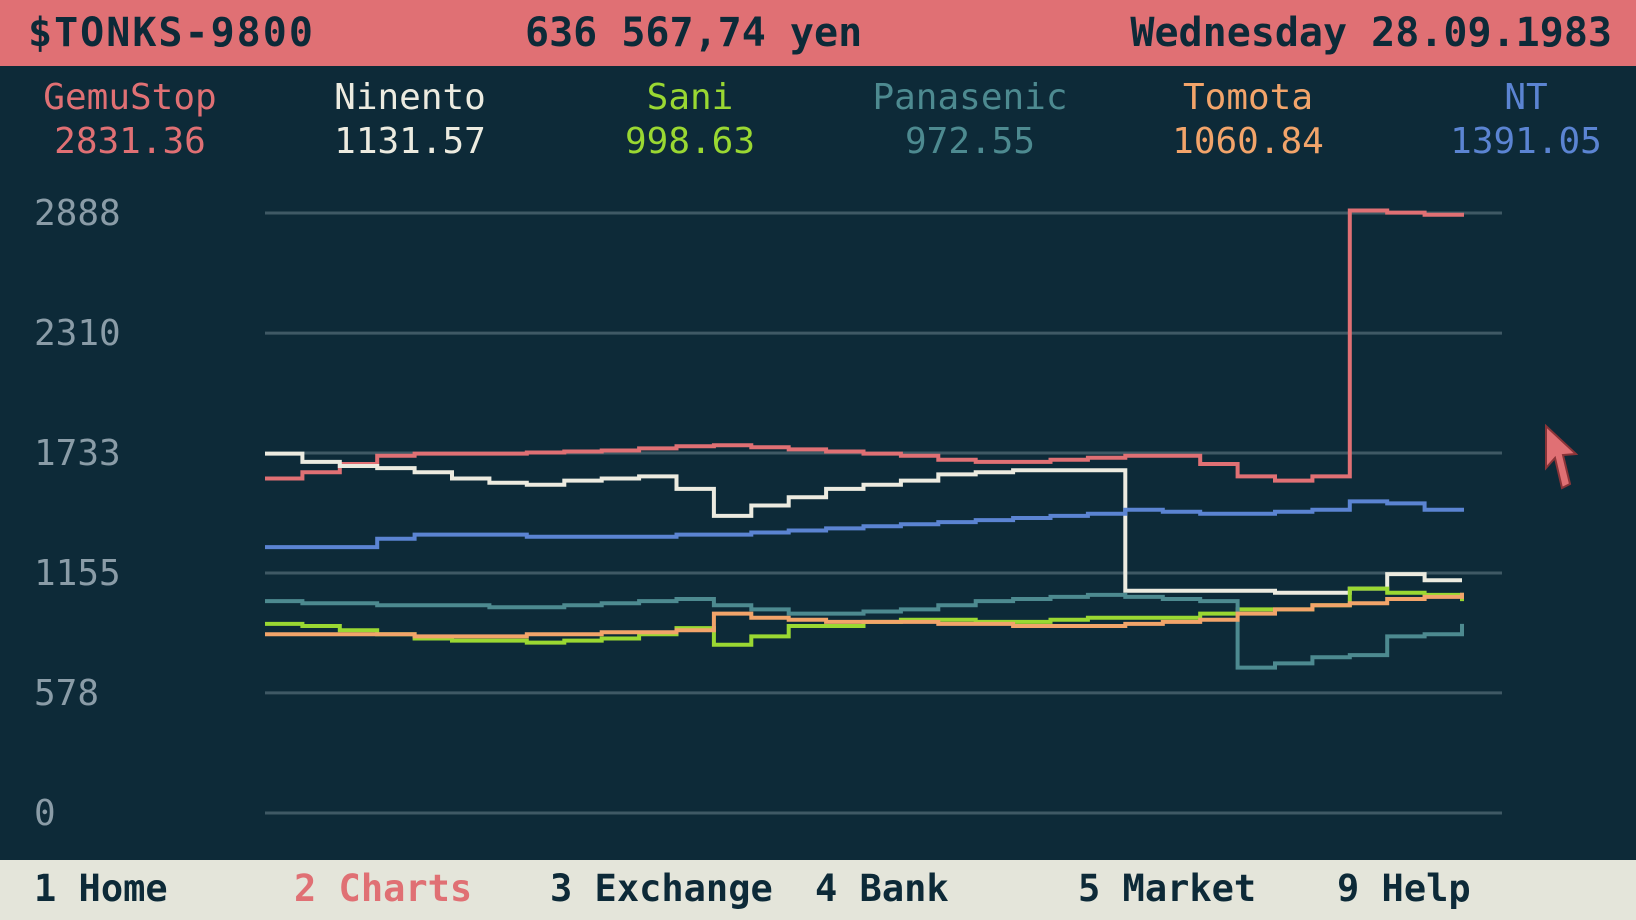 The height and width of the screenshot is (920, 1636). I want to click on series-line-ninento, so click(863, 523).